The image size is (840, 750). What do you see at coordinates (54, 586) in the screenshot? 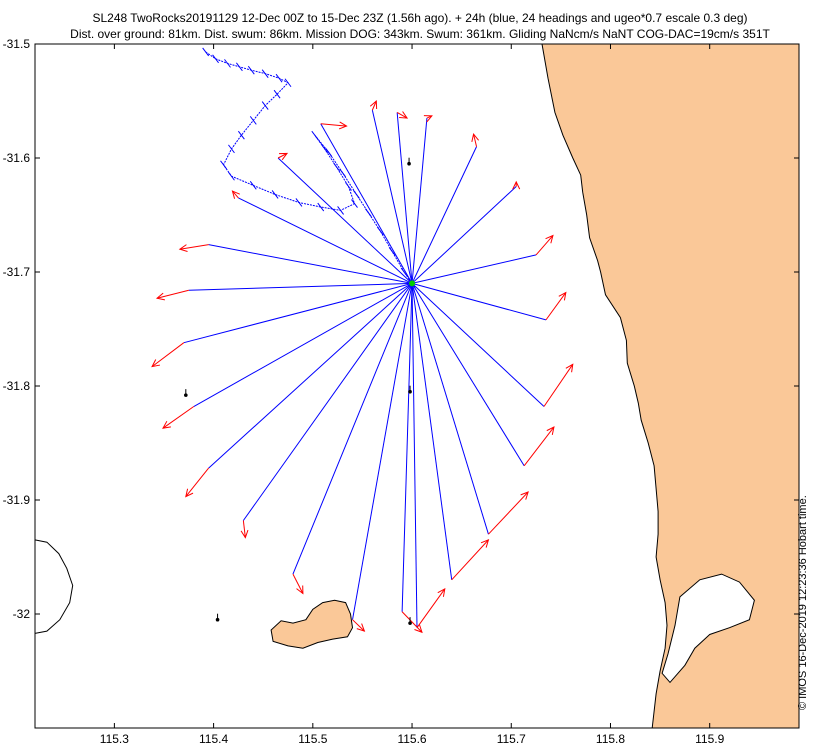
I see `garden-island-outline` at bounding box center [54, 586].